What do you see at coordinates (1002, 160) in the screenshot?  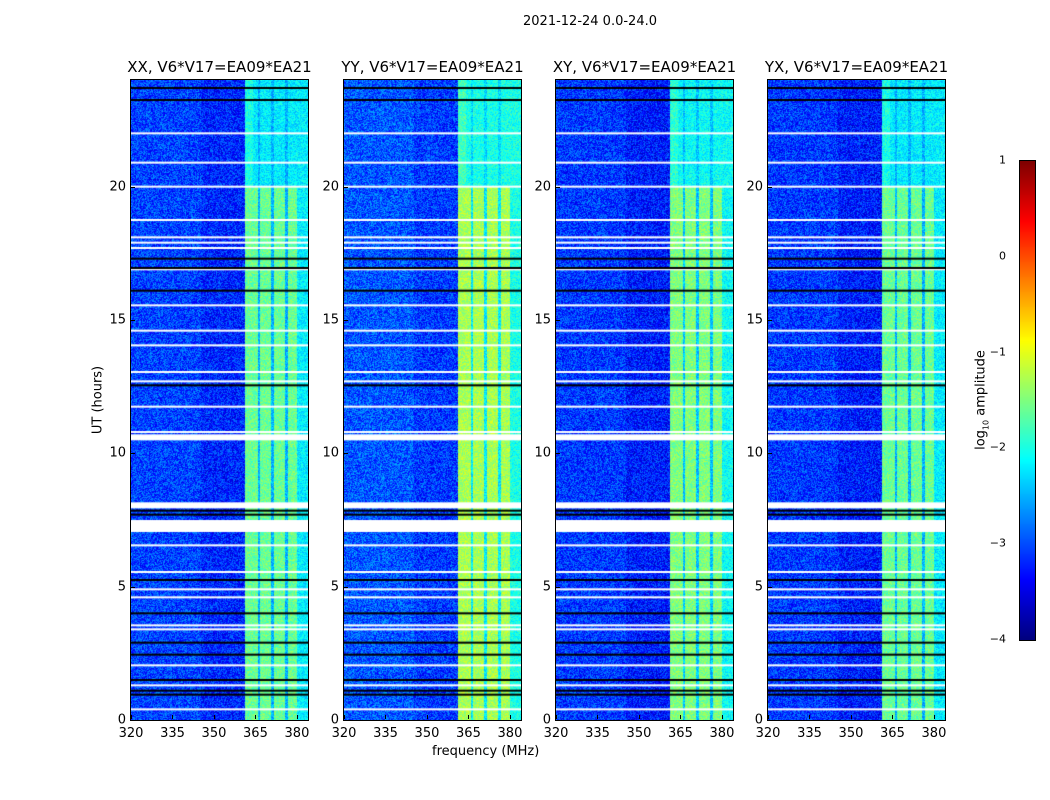 I see `colorbar-tick-label: 1` at bounding box center [1002, 160].